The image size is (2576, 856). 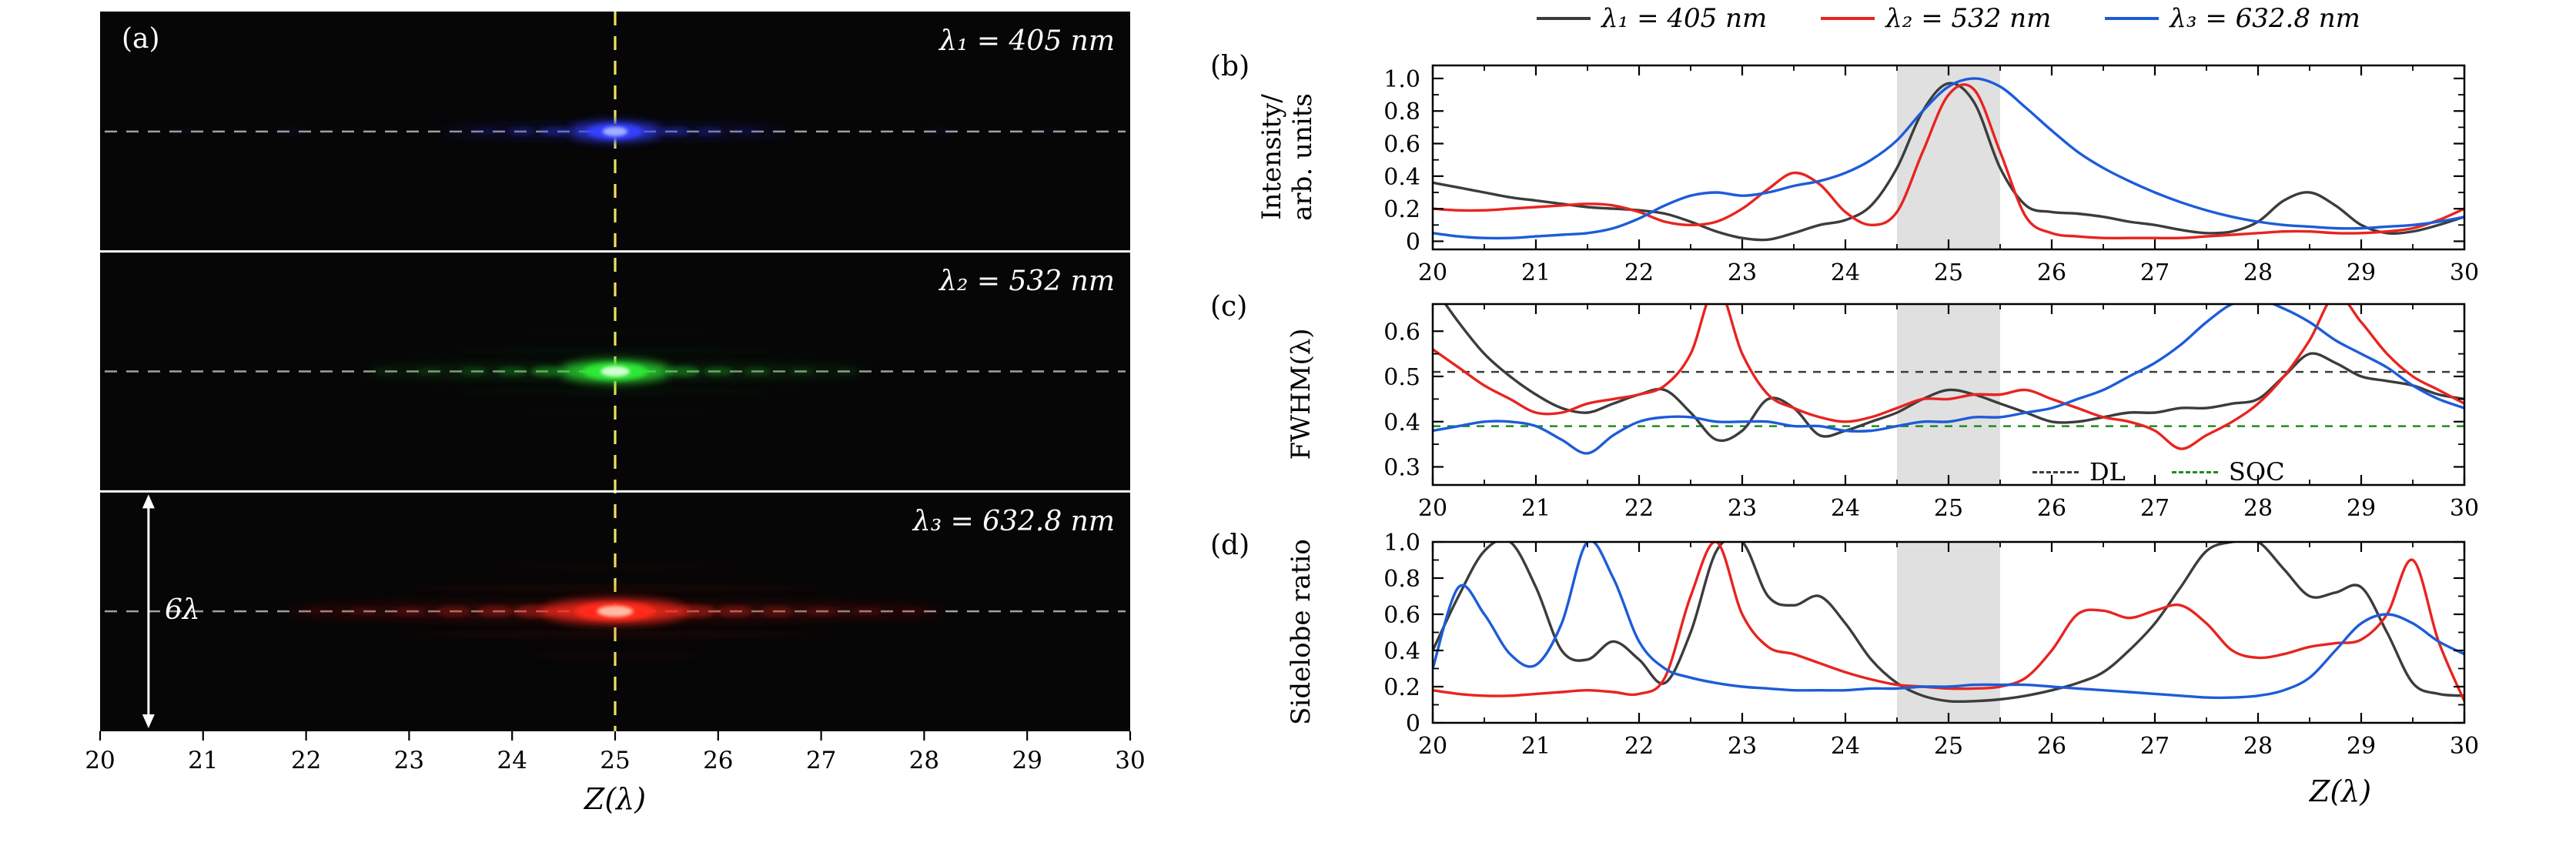 What do you see at coordinates (2257, 472) in the screenshot?
I see `soc-label: SOC` at bounding box center [2257, 472].